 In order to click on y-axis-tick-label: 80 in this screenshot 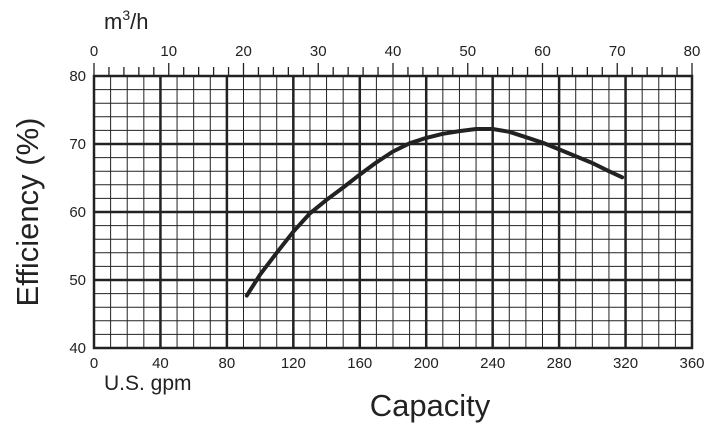, I will do `click(77, 76)`.